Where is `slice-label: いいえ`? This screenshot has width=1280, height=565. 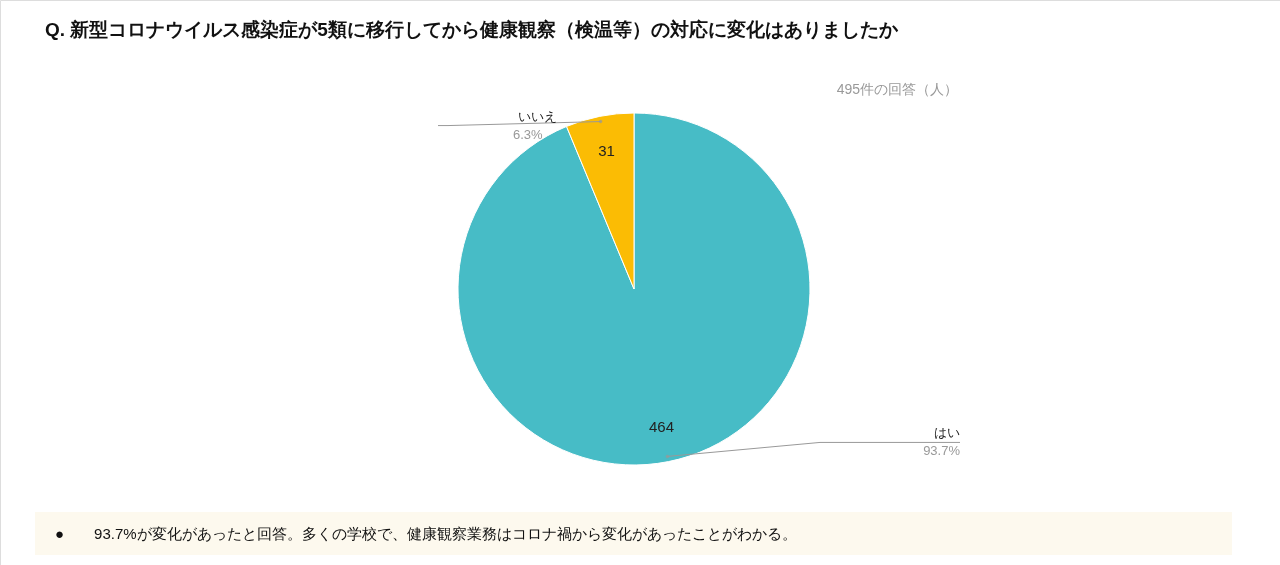
slice-label: いいえ is located at coordinates (537, 116).